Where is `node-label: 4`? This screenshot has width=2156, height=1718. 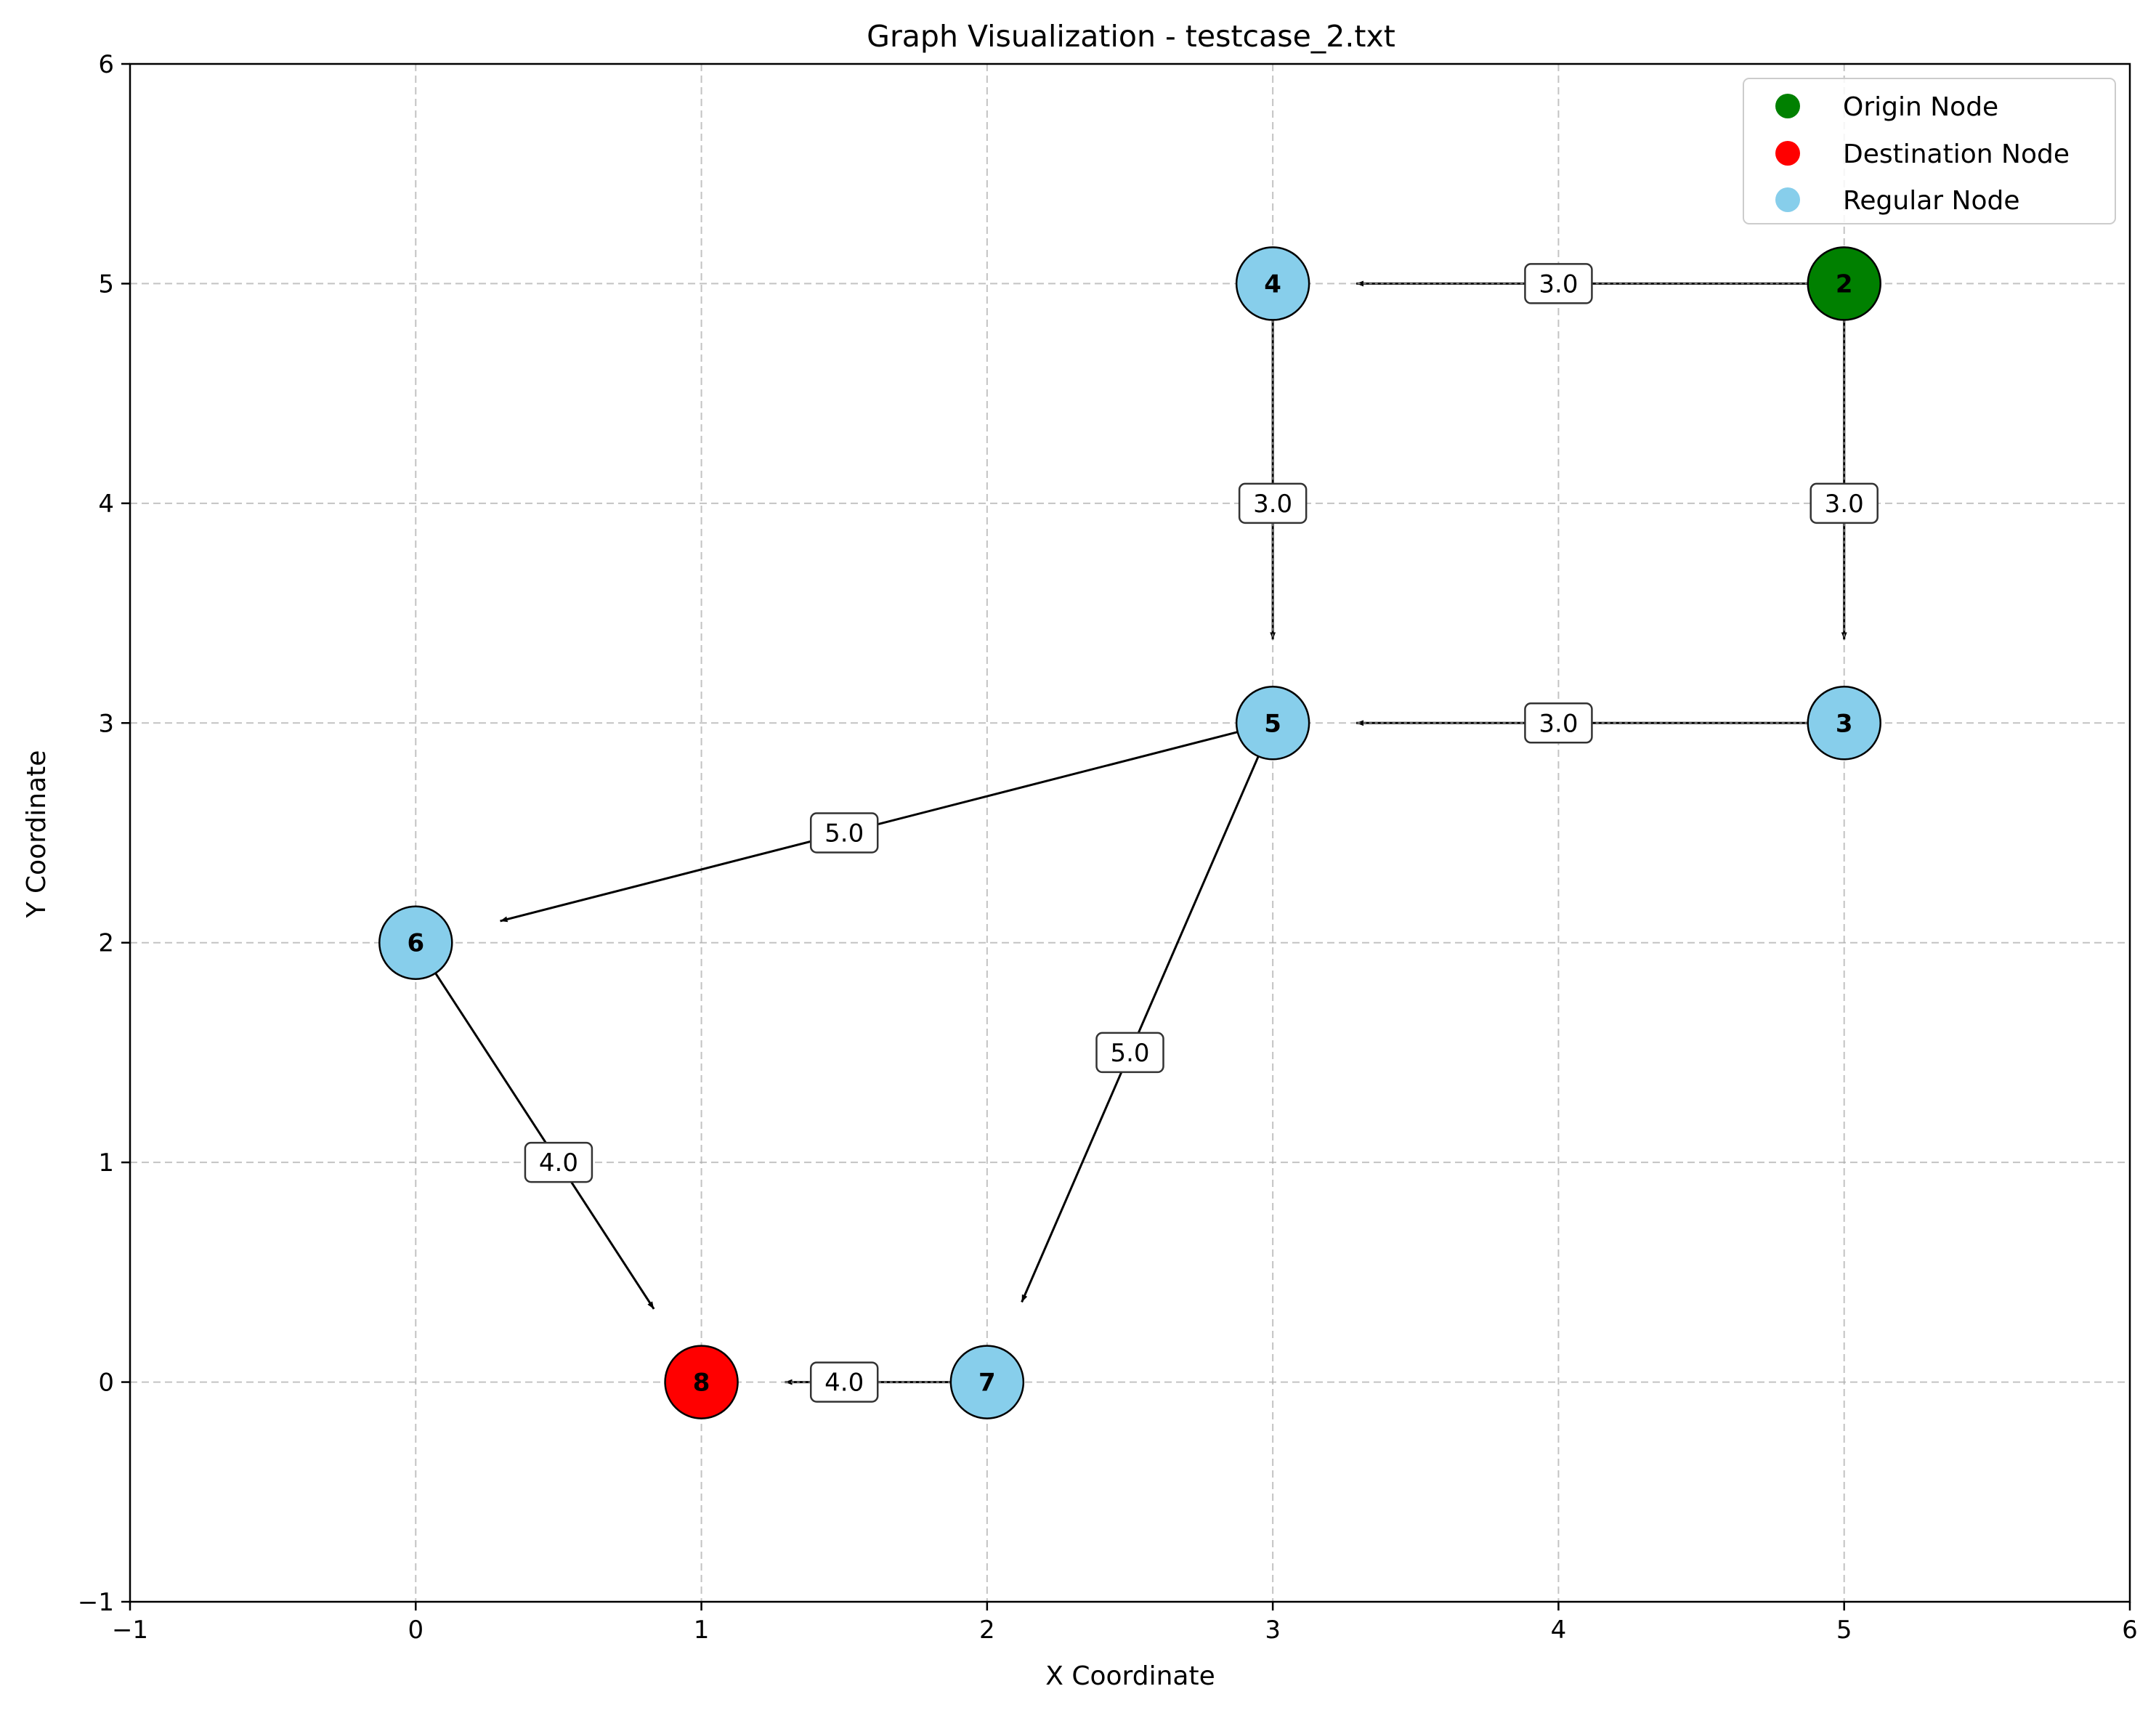
node-label: 4 is located at coordinates (1272, 285).